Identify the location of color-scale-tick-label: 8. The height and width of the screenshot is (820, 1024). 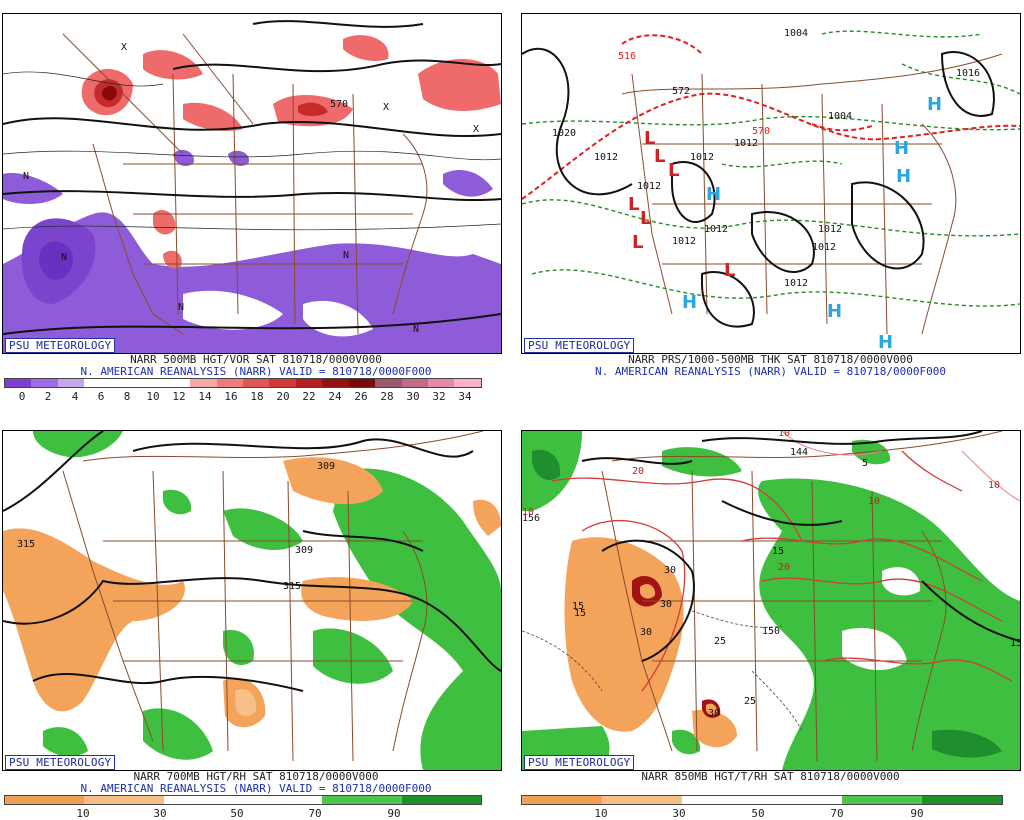
(127, 396).